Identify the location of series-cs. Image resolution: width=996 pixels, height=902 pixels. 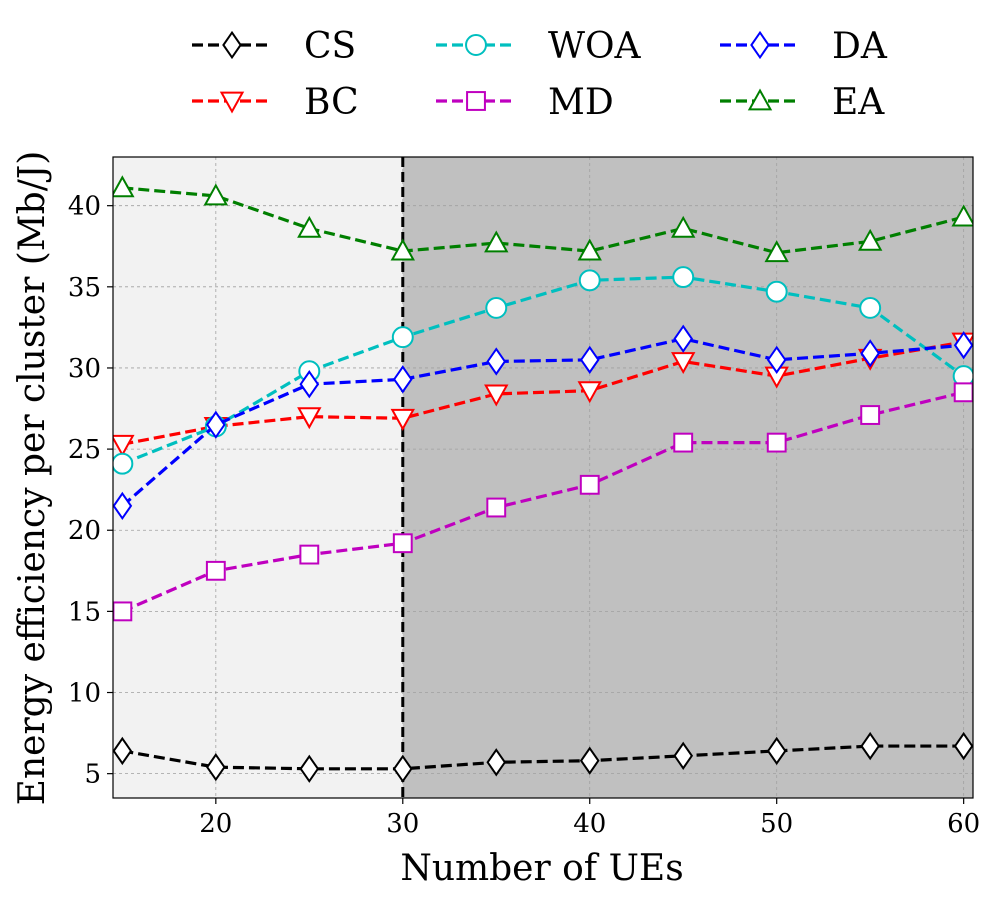
(543, 757).